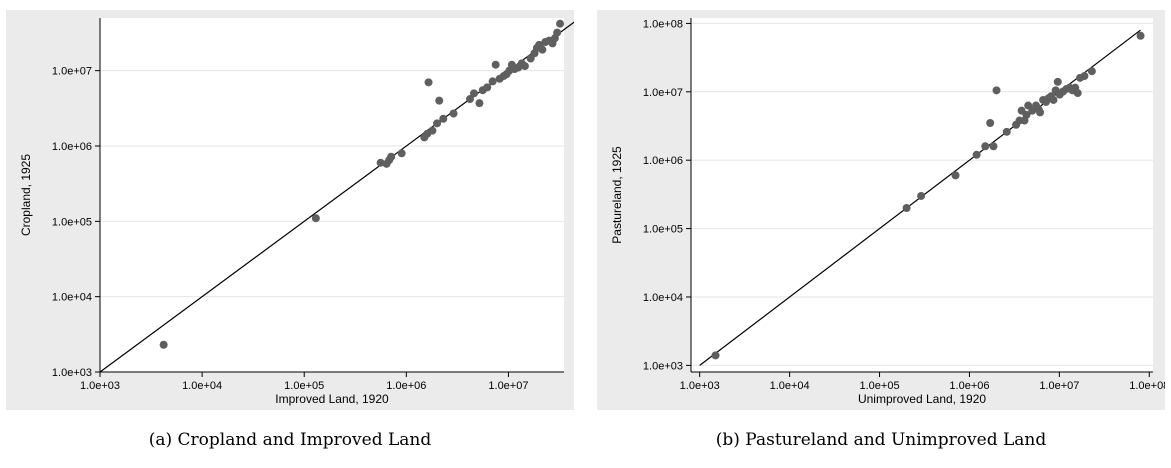  Describe the element at coordinates (26, 195) in the screenshot. I see `y-axis-title: Cropland, 1925` at that location.